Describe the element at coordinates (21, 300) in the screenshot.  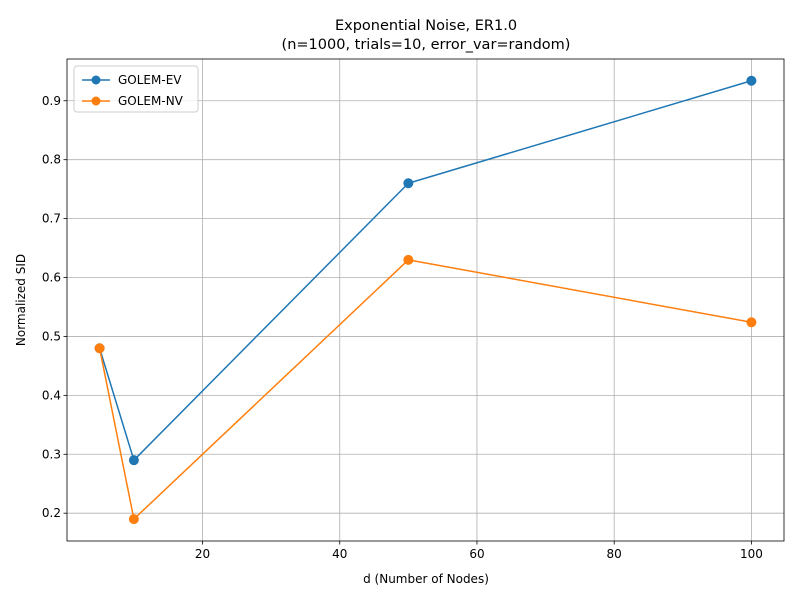
I see `y-axis-label: Normalized SID` at that location.